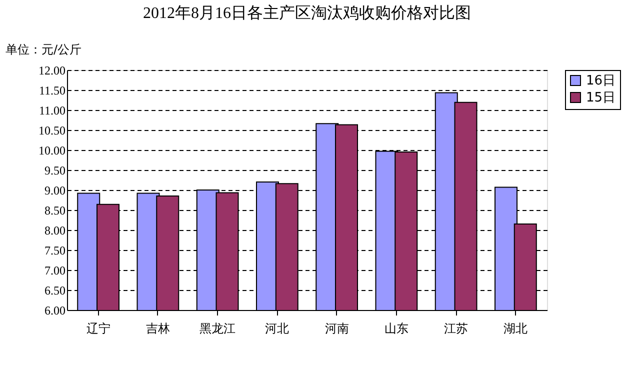  Describe the element at coordinates (218, 329) in the screenshot. I see `x-tick-label: 黑龙江` at that location.